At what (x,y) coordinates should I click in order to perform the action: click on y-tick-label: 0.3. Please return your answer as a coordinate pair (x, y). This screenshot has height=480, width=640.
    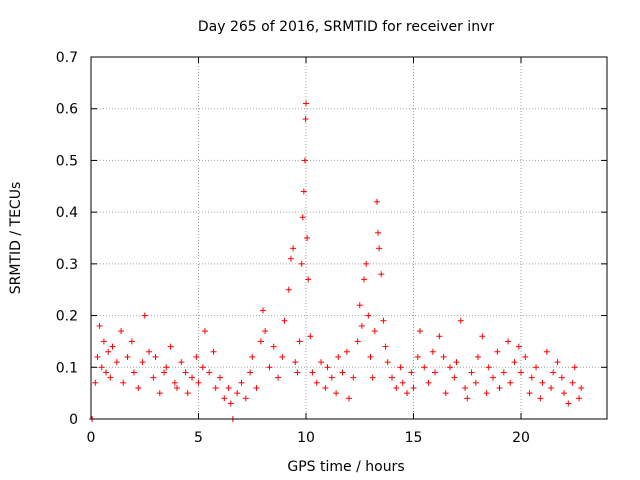
    Looking at the image, I should click on (67, 265).